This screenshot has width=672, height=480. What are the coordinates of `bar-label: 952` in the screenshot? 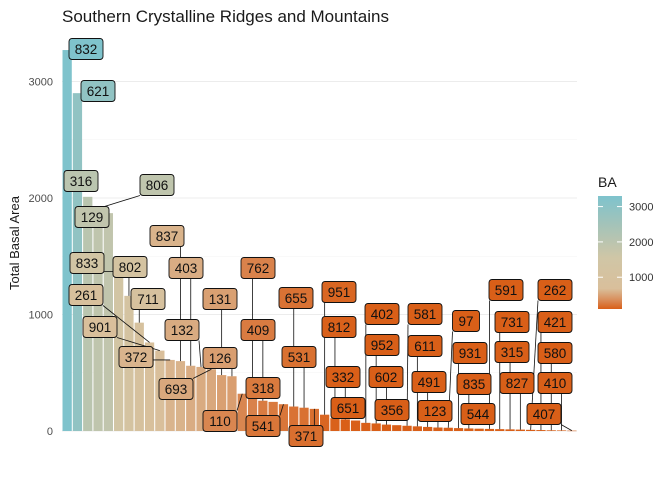 It's located at (382, 345).